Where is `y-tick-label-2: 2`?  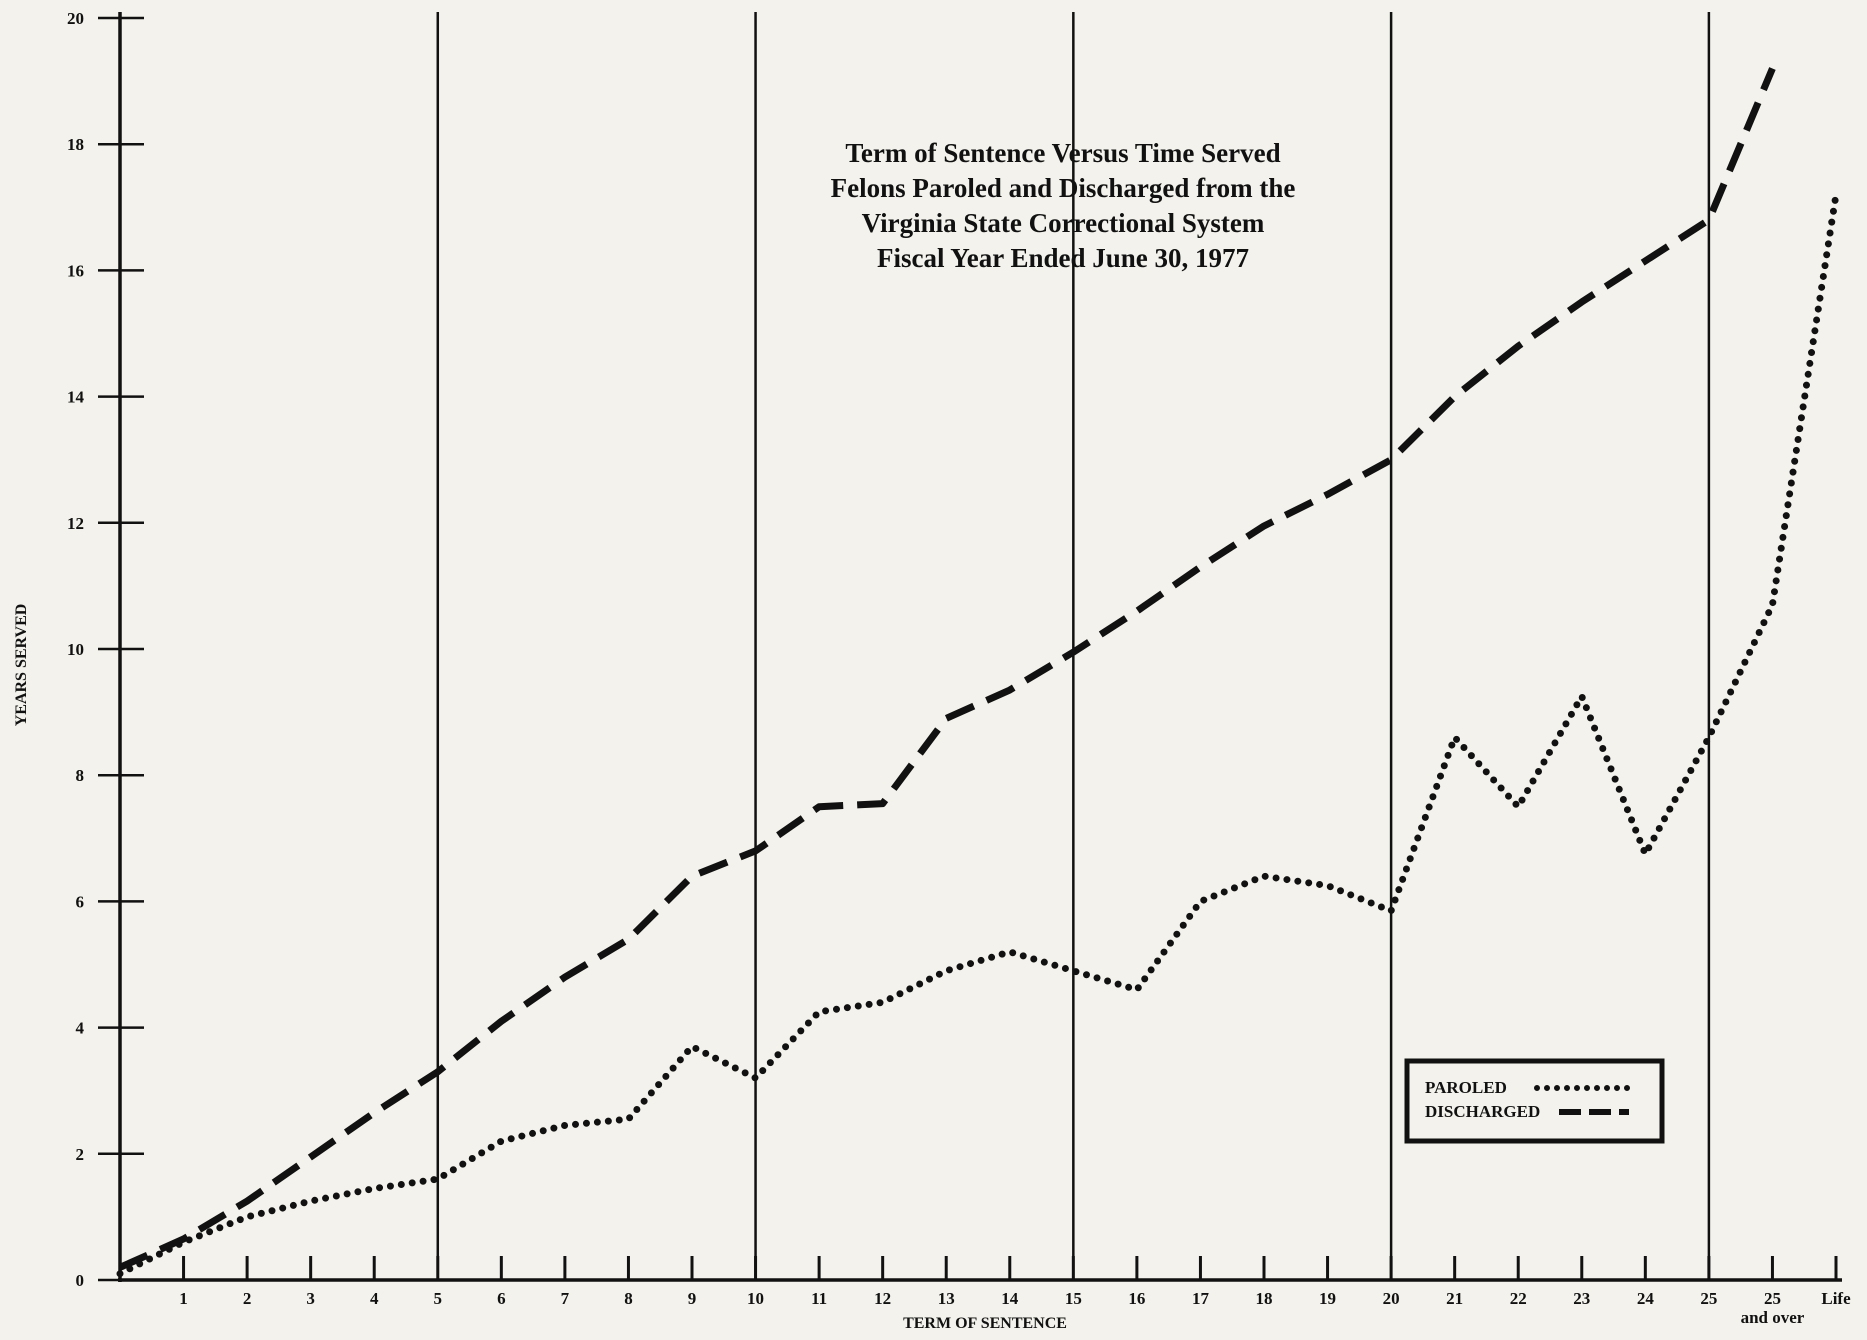
y-tick-label-2: 2 is located at coordinates (80, 1154).